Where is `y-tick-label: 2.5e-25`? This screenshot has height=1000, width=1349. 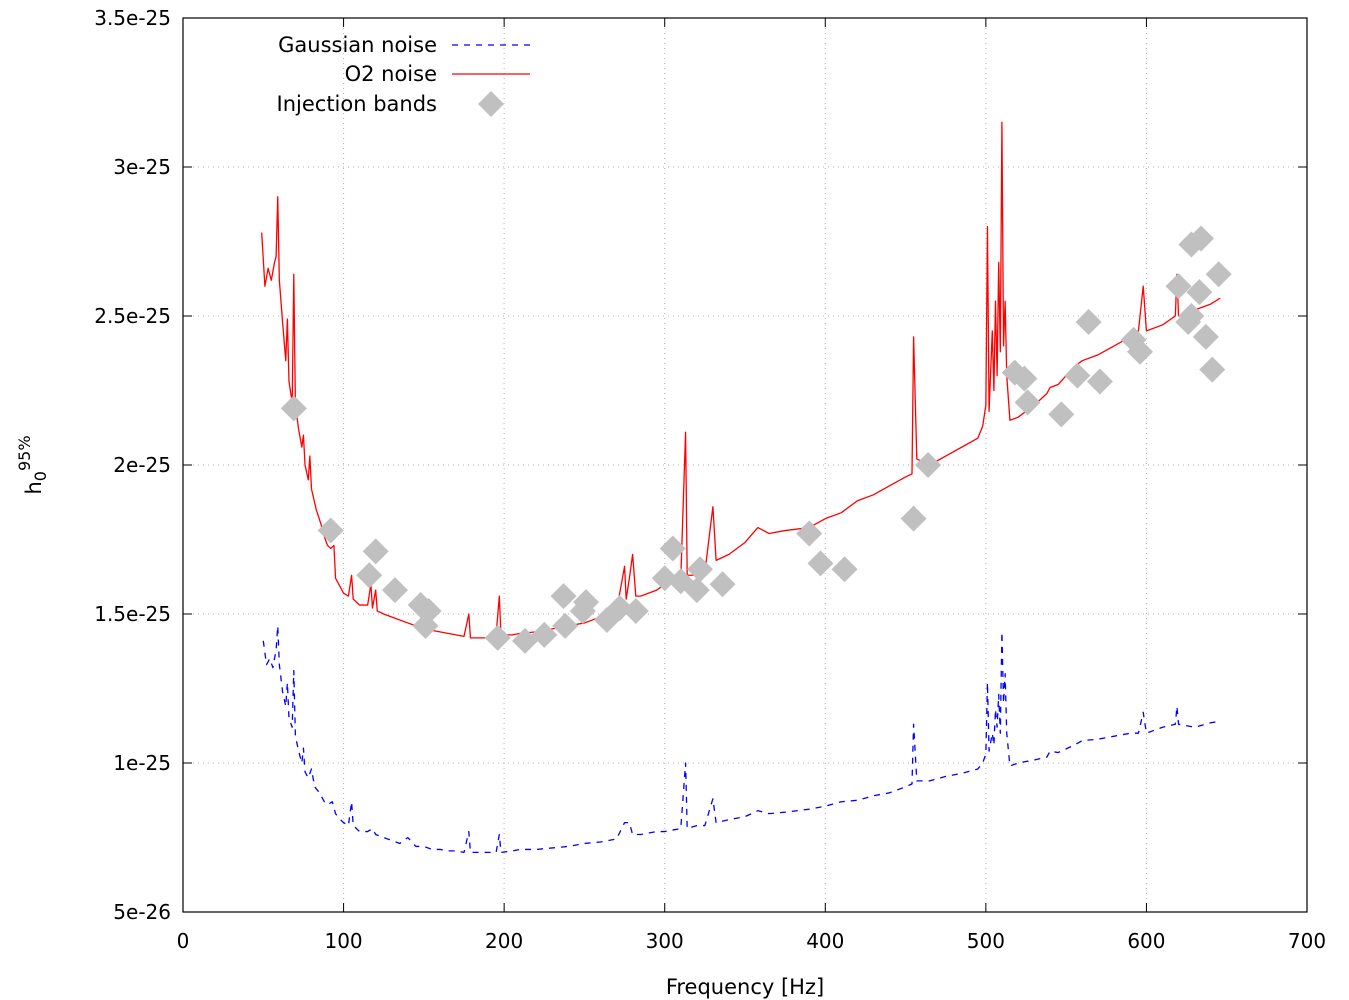 y-tick-label: 2.5e-25 is located at coordinates (132, 316).